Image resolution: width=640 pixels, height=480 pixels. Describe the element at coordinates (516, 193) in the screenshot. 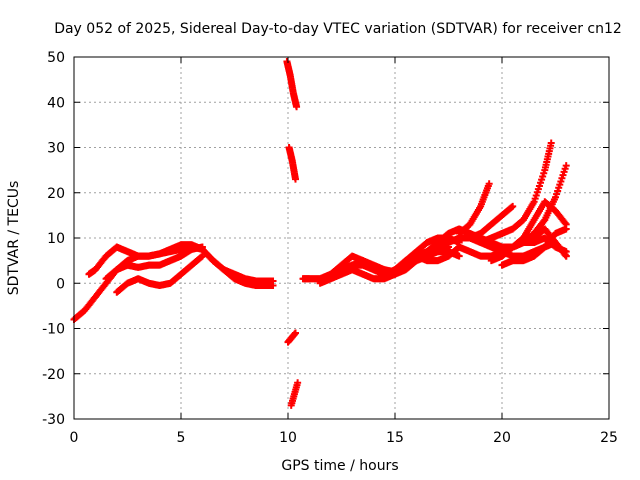

I see `series-track-q` at that location.